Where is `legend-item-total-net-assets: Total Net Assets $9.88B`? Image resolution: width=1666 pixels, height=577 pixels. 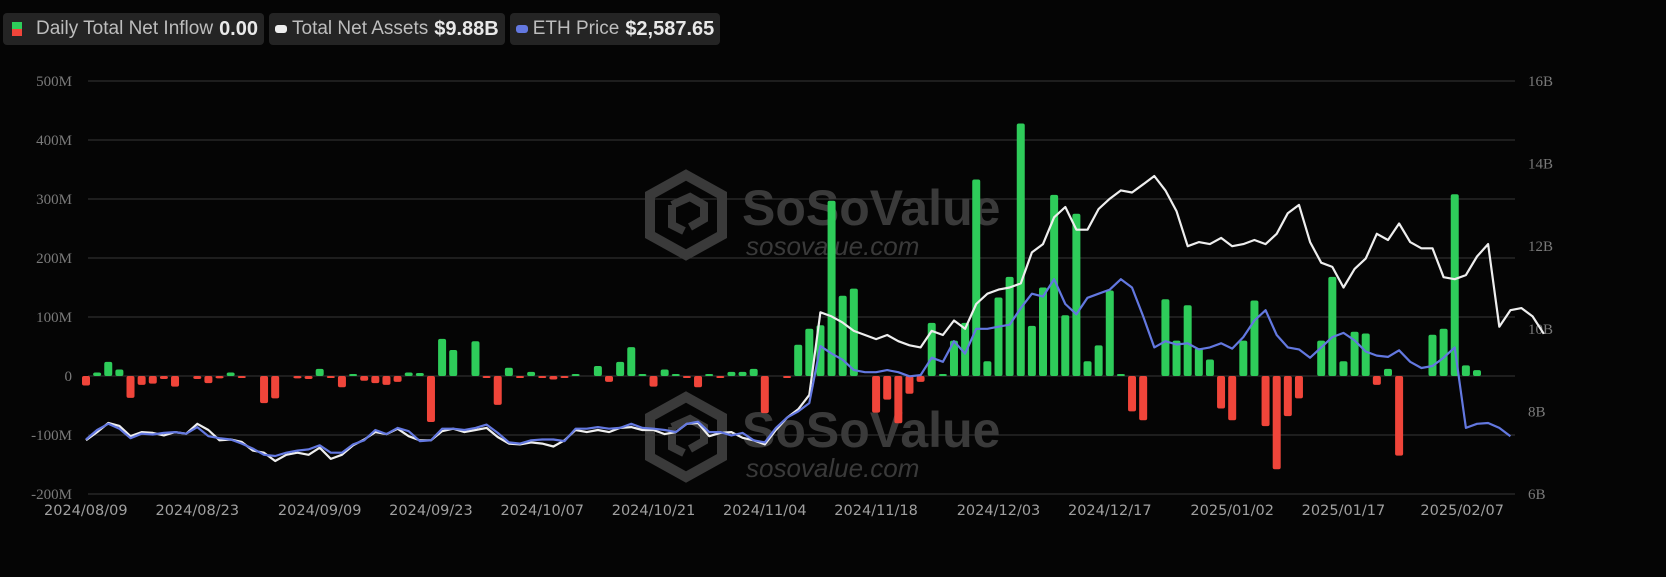 legend-item-total-net-assets: Total Net Assets $9.88B is located at coordinates (387, 29).